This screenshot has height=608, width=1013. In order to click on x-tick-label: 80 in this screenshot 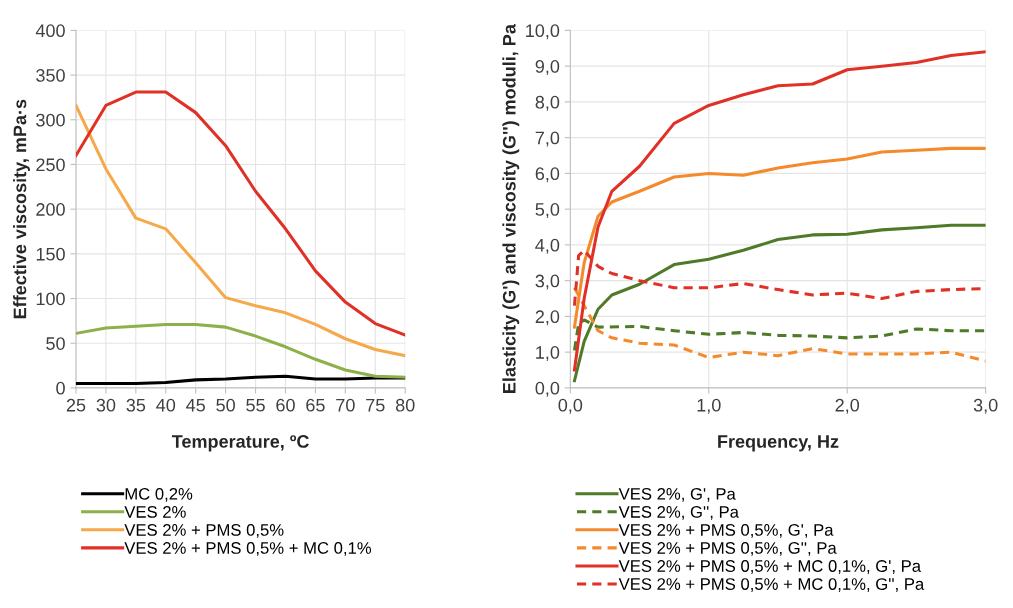, I will do `click(405, 405)`.